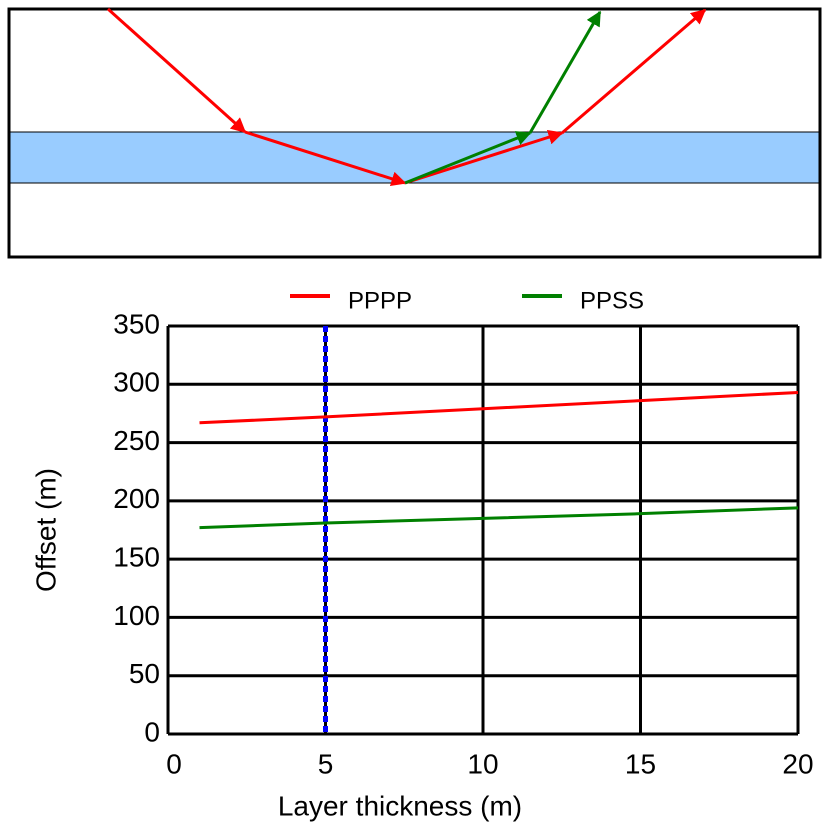 The image size is (822, 834). I want to click on x-tick-label: 15, so click(640, 763).